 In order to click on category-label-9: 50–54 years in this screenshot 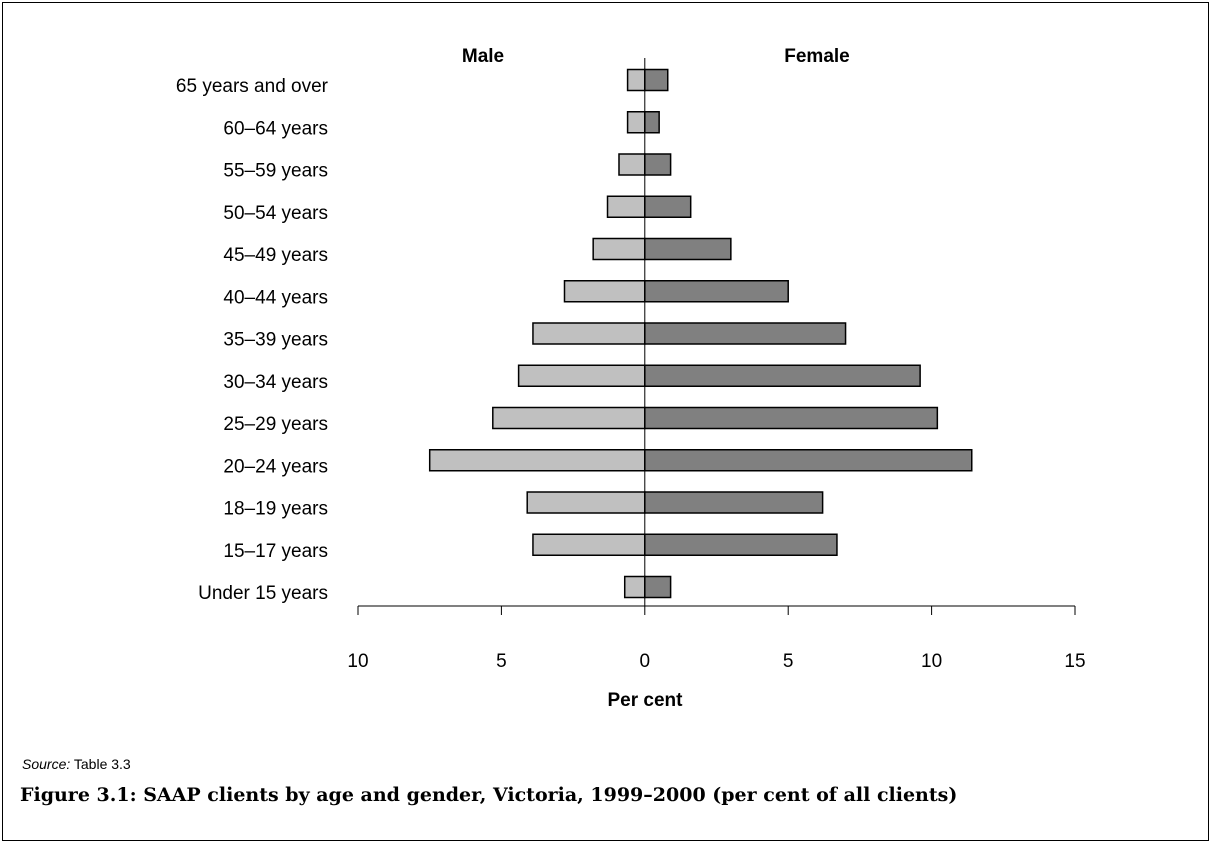, I will do `click(275, 213)`.